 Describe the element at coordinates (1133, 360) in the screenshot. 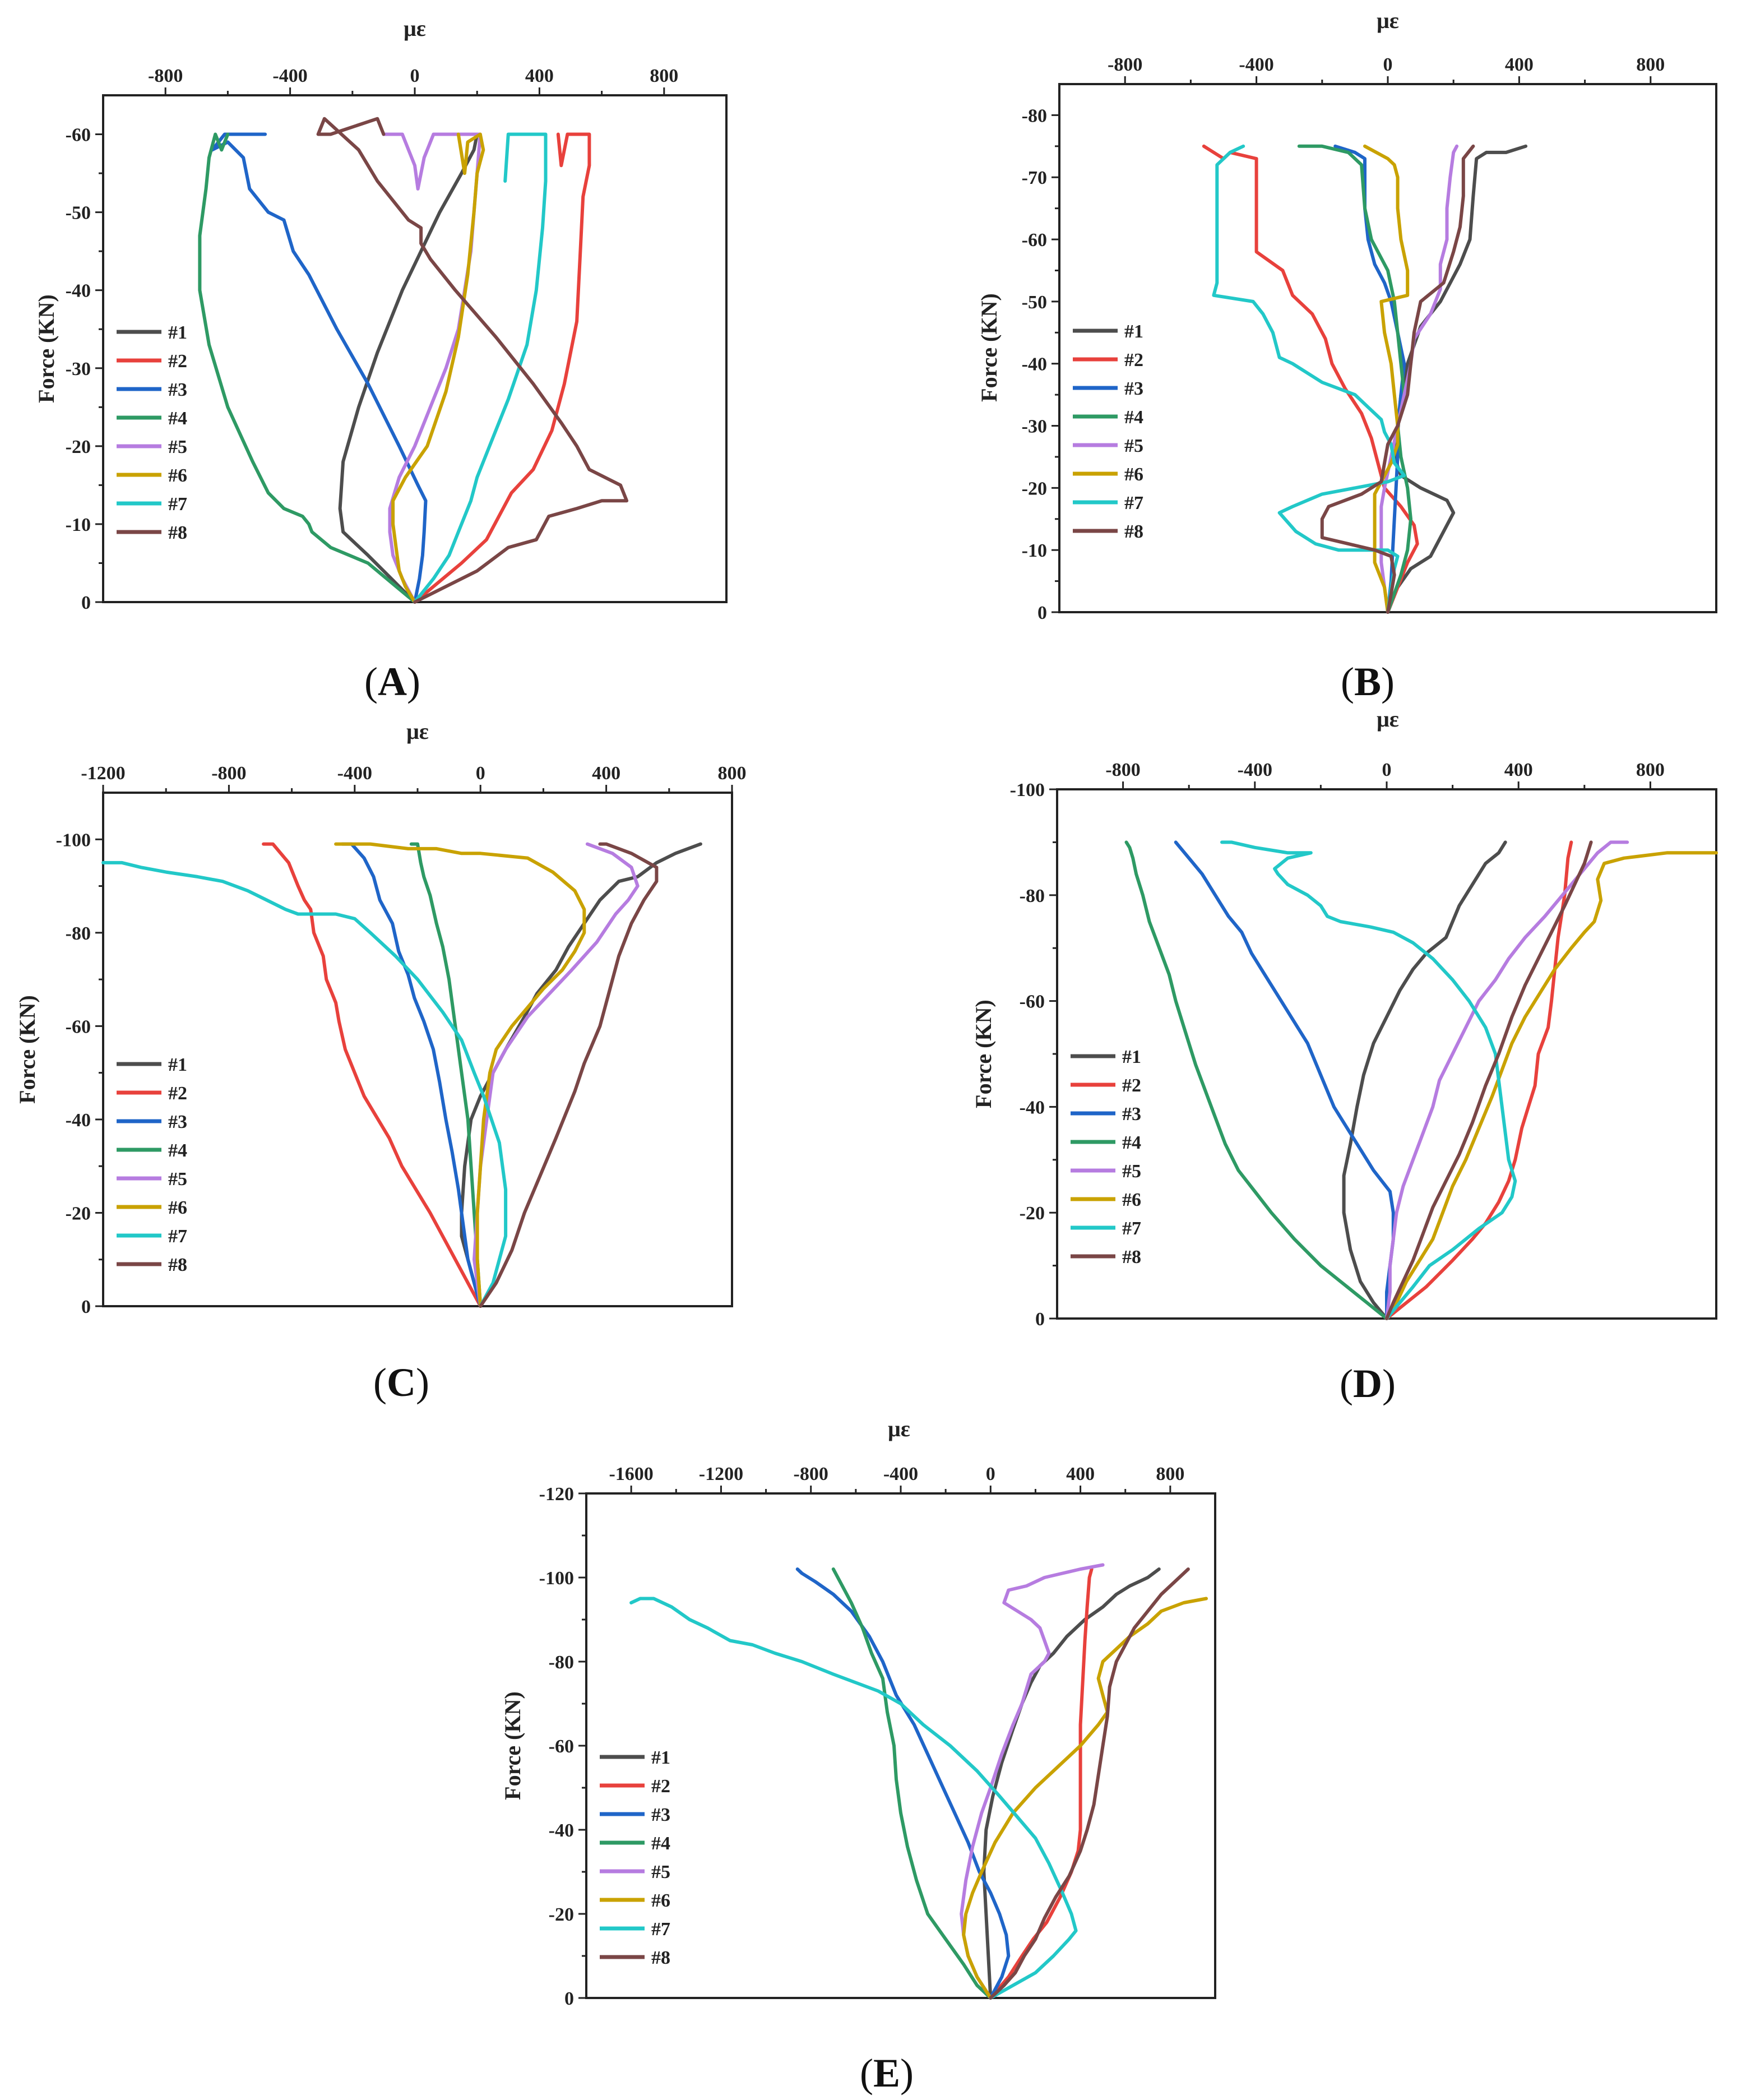

I see `legend-label-b-2: #2` at that location.